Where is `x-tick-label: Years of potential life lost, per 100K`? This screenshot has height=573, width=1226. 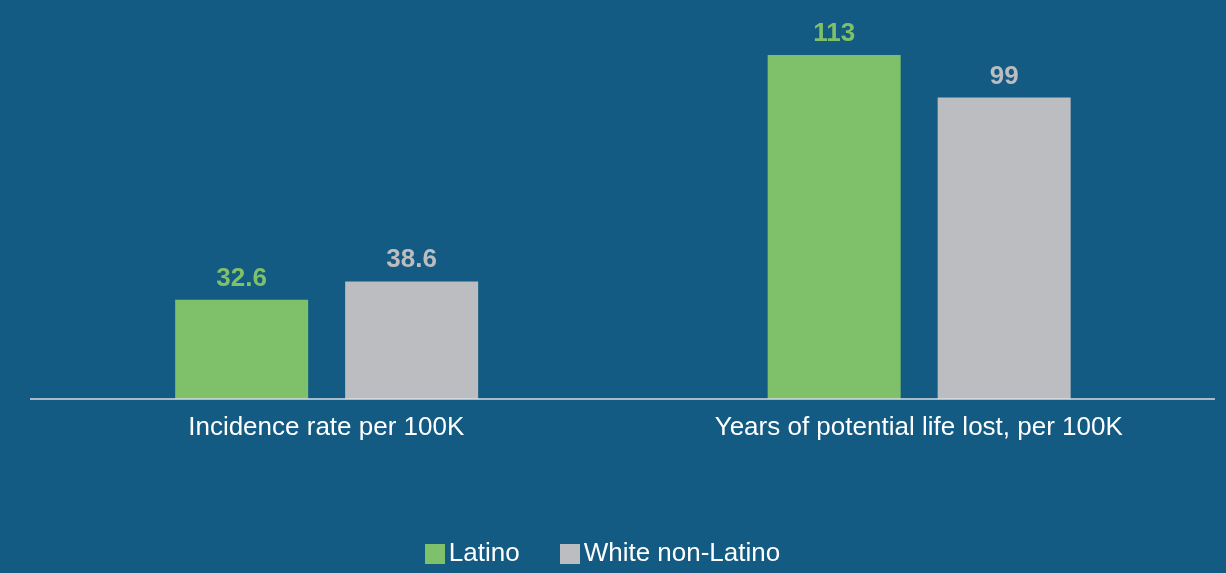
x-tick-label: Years of potential life lost, per 100K is located at coordinates (919, 426).